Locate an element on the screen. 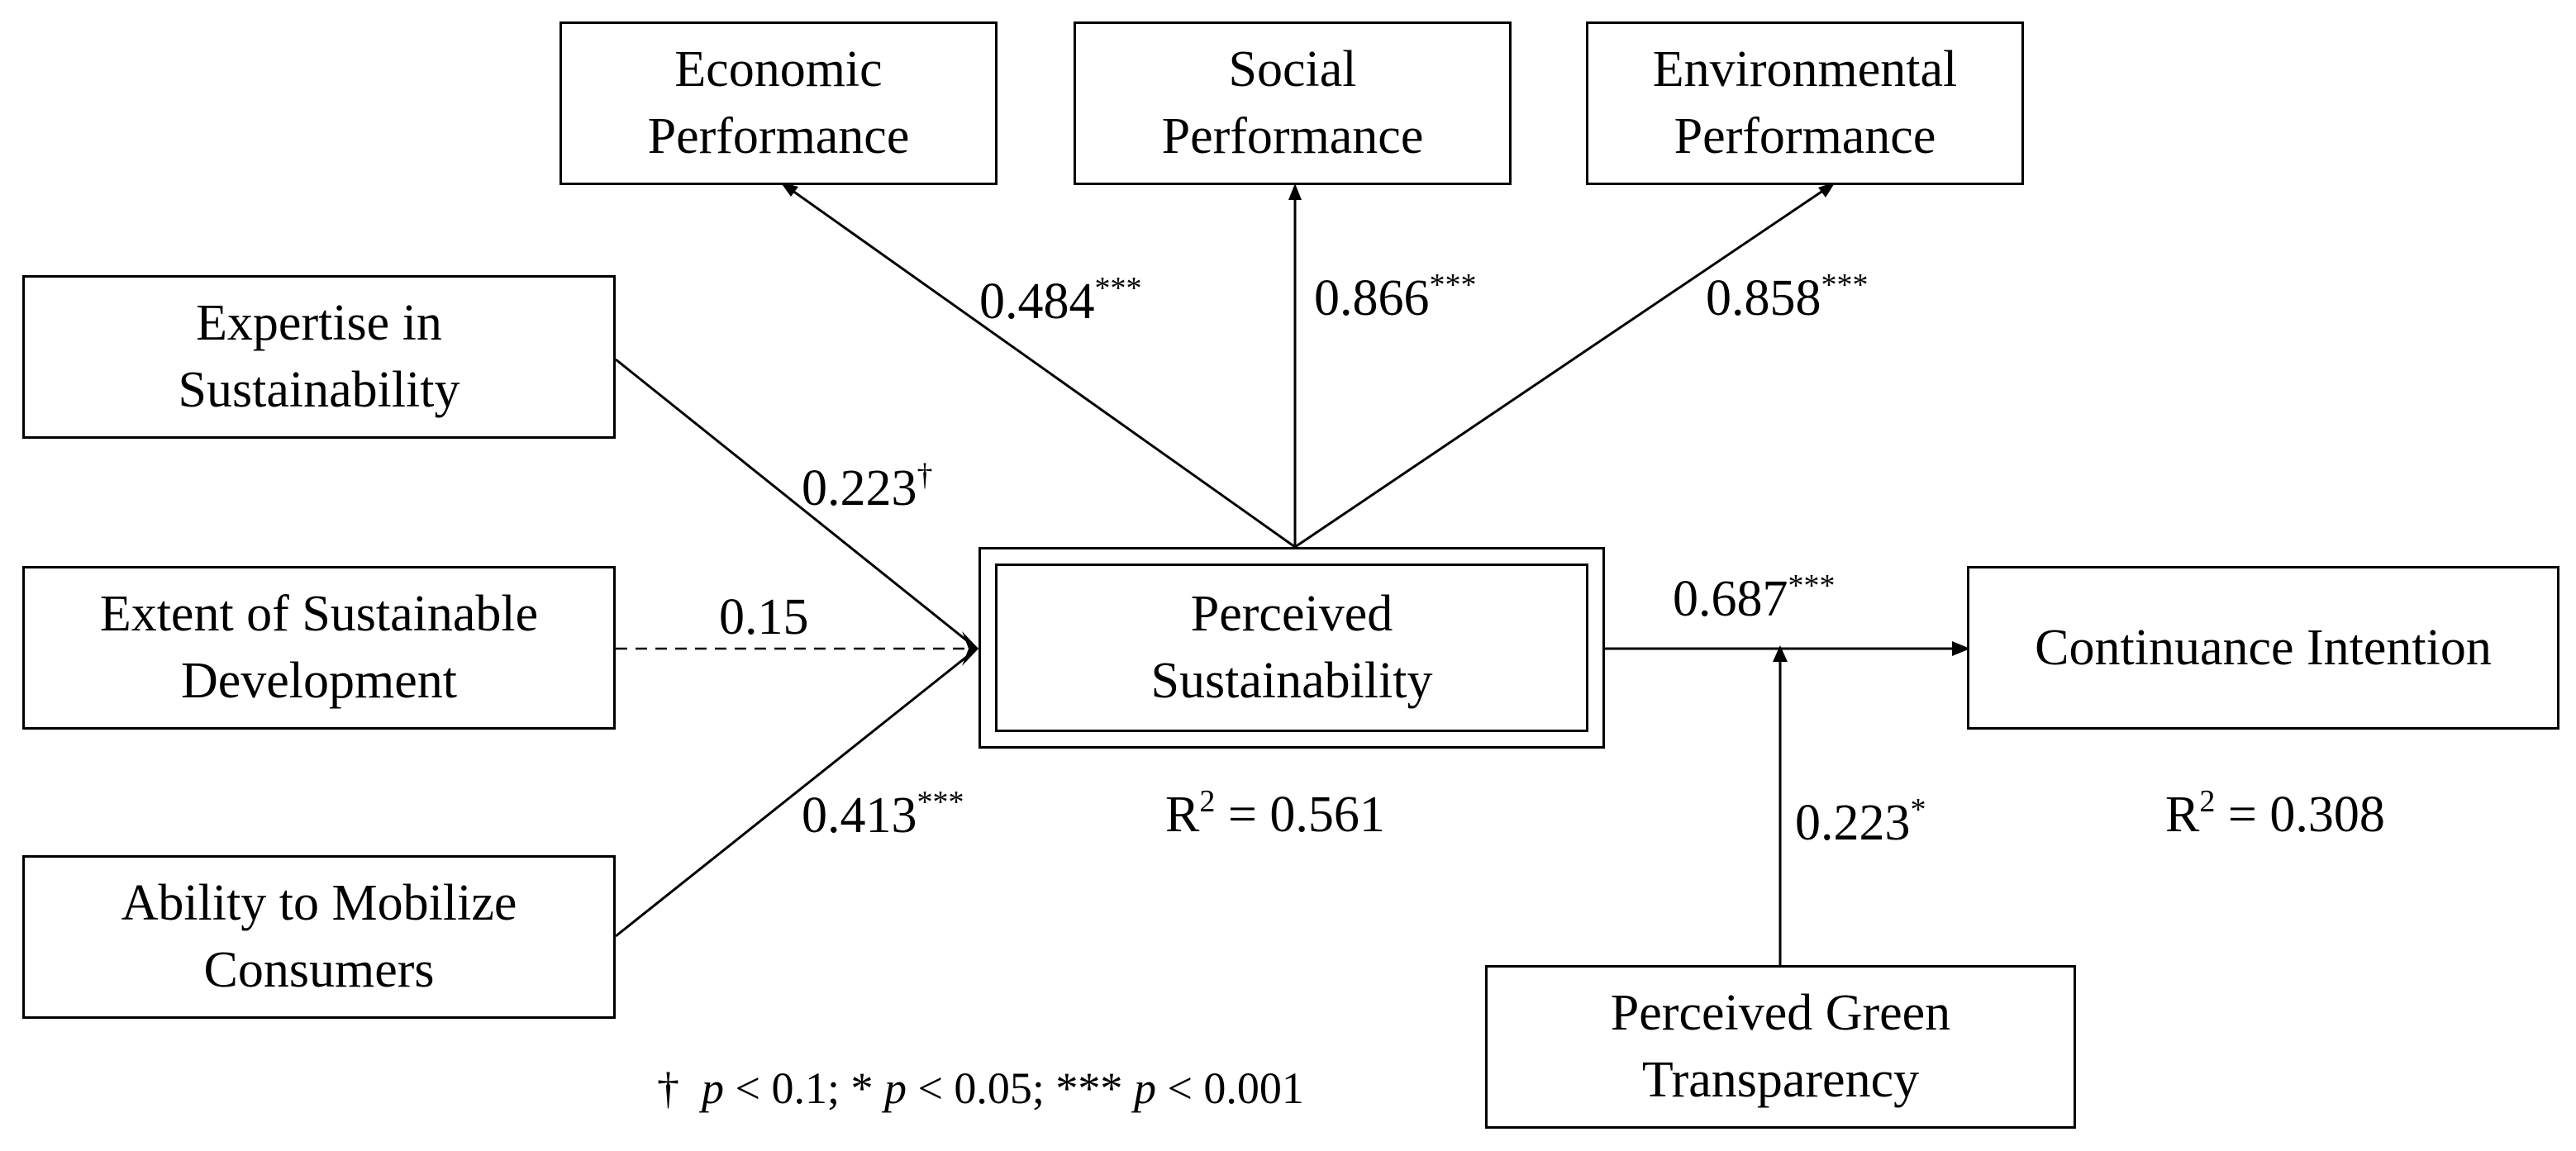  expertise-label-line2: Sustainability is located at coordinates (319, 390).